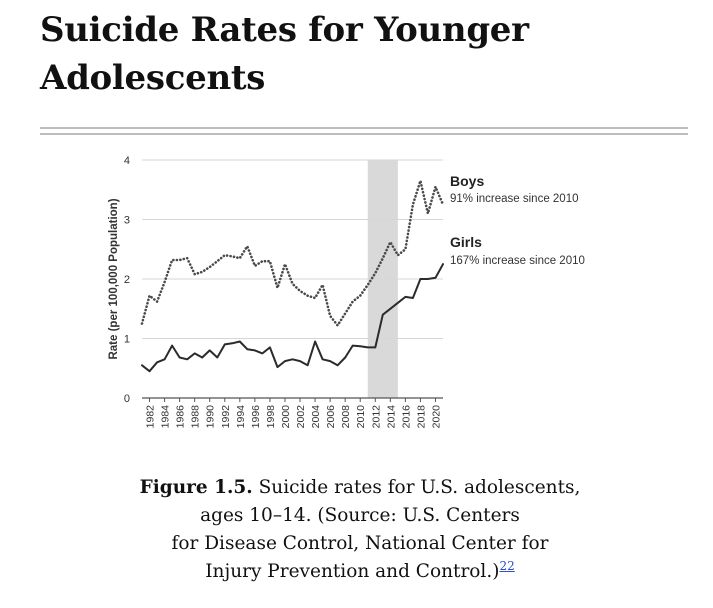  Describe the element at coordinates (226, 417) in the screenshot. I see `x-tick-label: 1992` at that location.